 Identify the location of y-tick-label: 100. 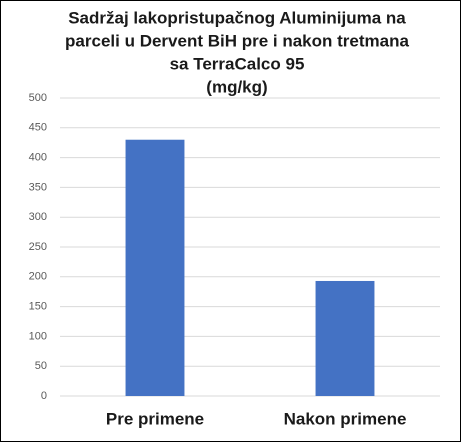
(38, 336).